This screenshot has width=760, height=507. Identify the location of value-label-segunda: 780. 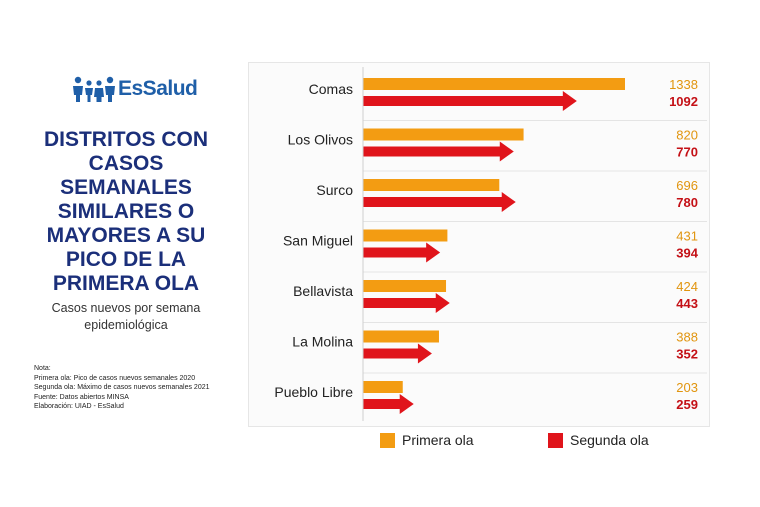
(687, 202).